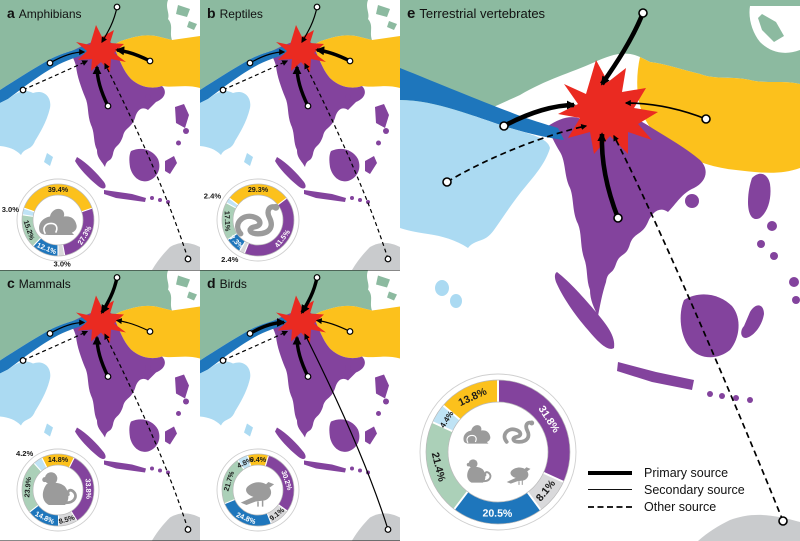 This screenshot has width=800, height=541. Describe the element at coordinates (258, 189) in the screenshot. I see `donut-segment-label: 29.3%` at that location.